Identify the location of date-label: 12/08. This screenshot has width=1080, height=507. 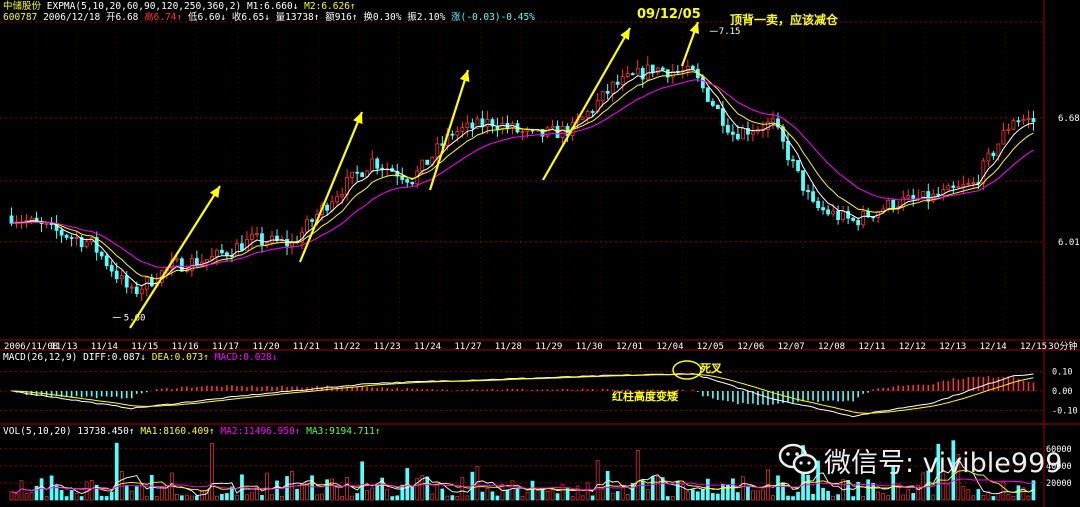
(831, 347).